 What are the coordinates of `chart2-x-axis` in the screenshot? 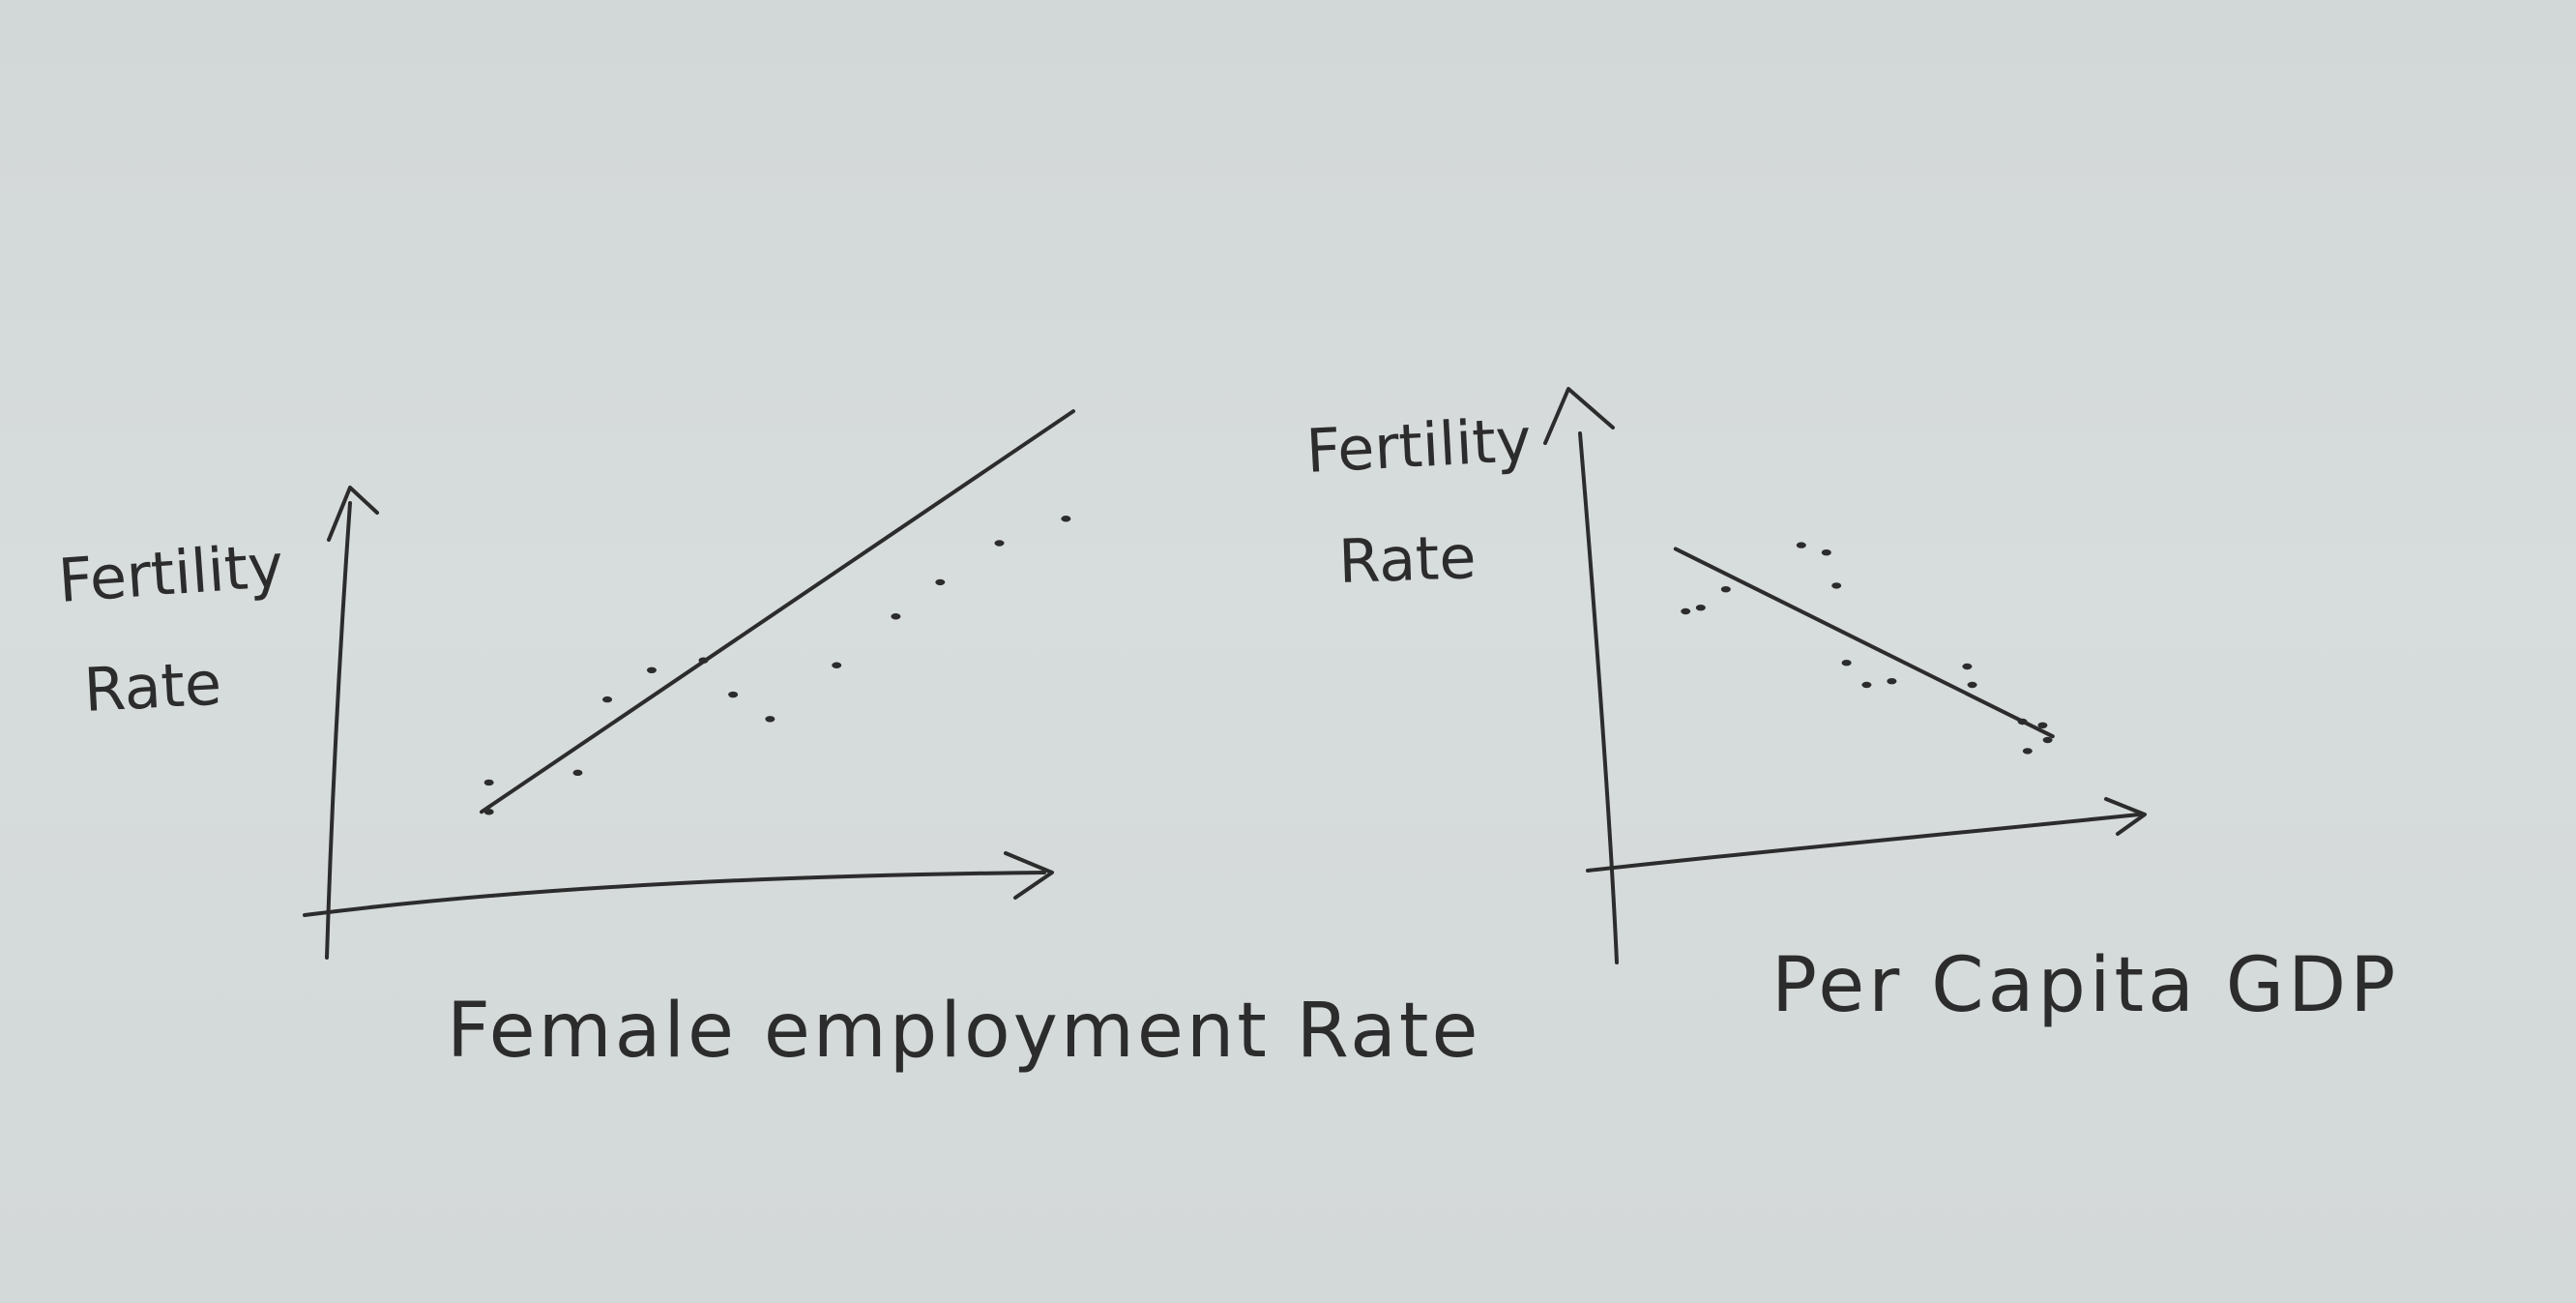 It's located at (1863, 843).